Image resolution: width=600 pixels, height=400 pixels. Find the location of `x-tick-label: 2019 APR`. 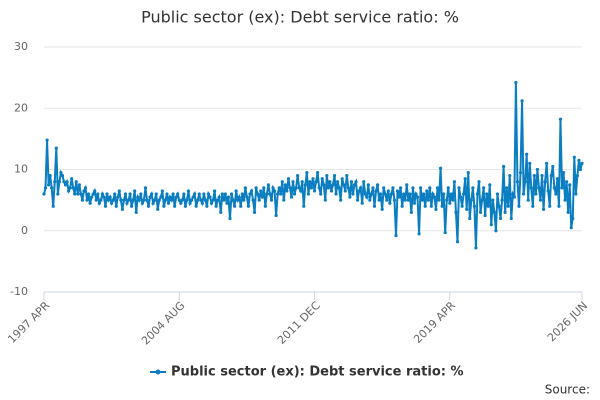

x-tick-label: 2019 APR is located at coordinates (434, 322).